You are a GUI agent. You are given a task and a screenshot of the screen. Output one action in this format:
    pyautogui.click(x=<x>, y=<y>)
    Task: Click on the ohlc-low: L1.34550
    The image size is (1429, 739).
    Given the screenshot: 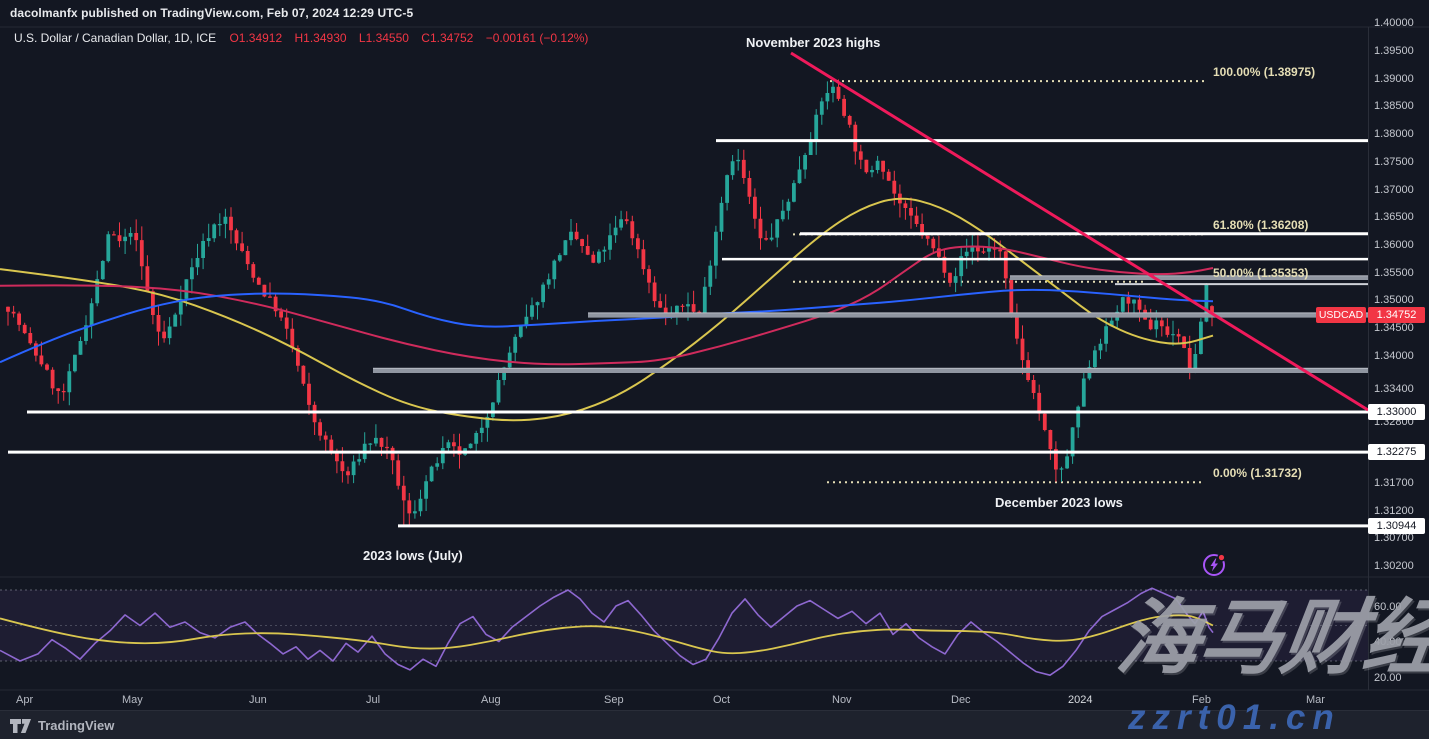 What is the action you would take?
    pyautogui.click(x=383, y=38)
    